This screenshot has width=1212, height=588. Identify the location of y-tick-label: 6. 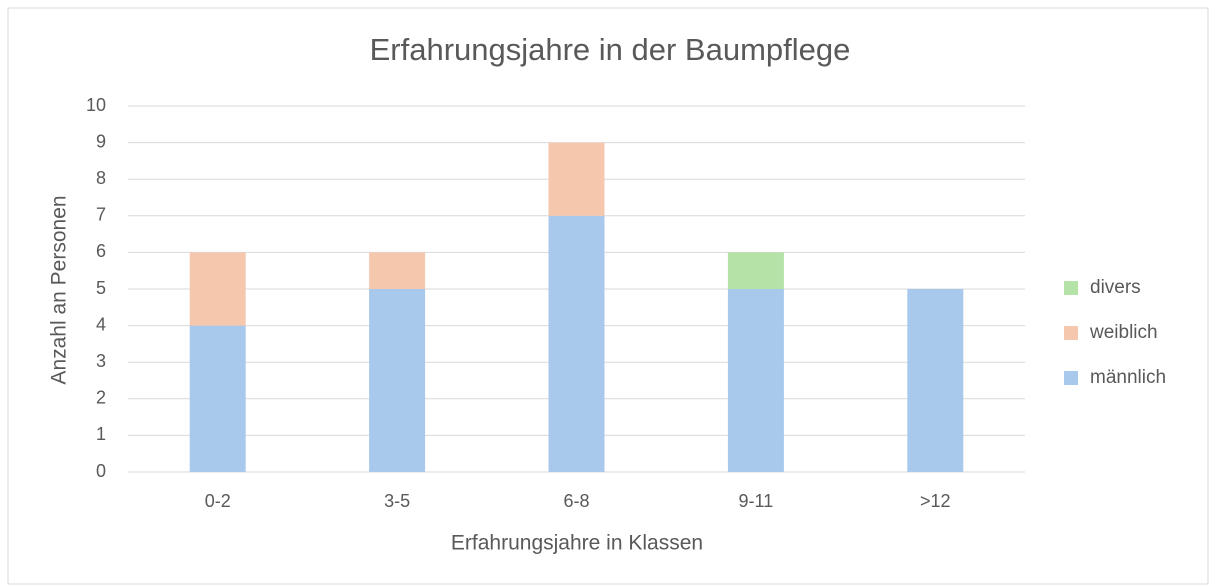
(101, 251).